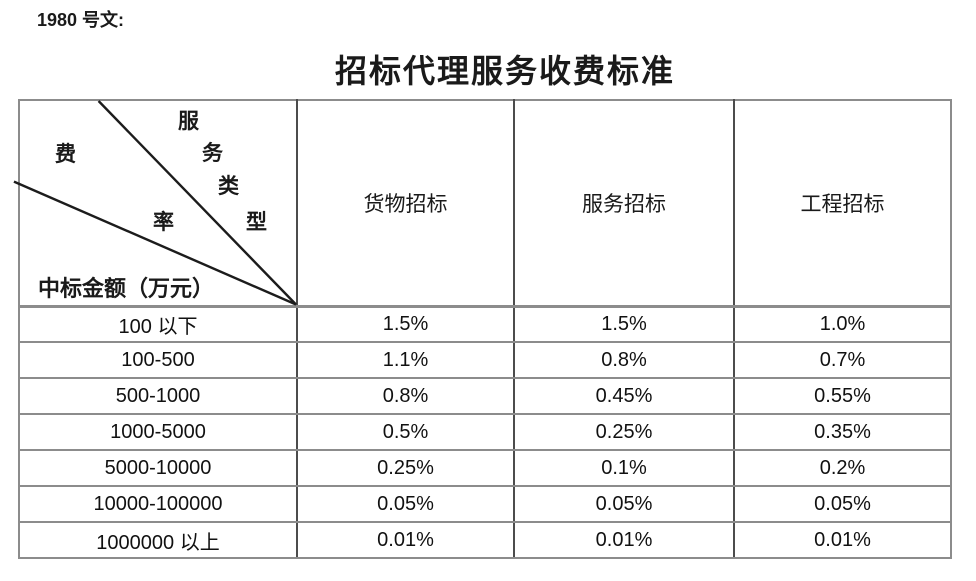  What do you see at coordinates (126, 288) in the screenshot?
I see `corner-amount-label: 中标金额（万元）` at bounding box center [126, 288].